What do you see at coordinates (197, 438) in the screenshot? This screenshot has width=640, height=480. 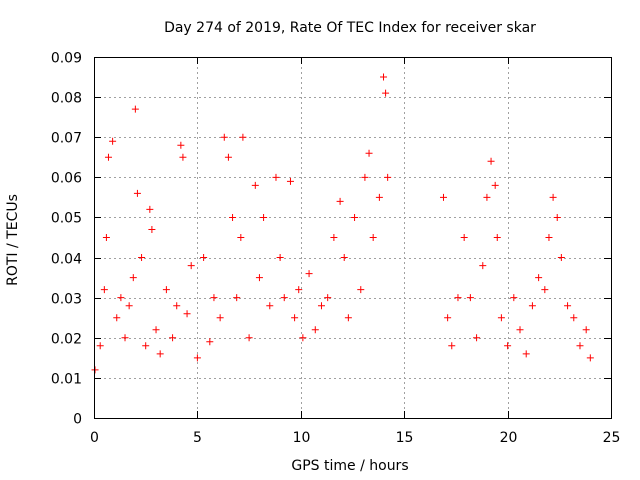 I see `x-tick-label: 5` at bounding box center [197, 438].